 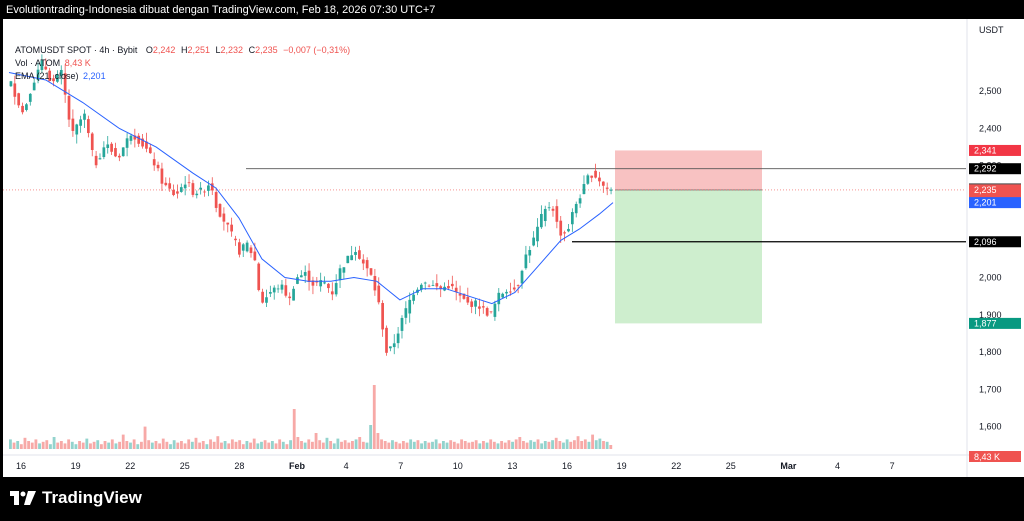 I want to click on take-profit-zone, so click(x=688, y=256).